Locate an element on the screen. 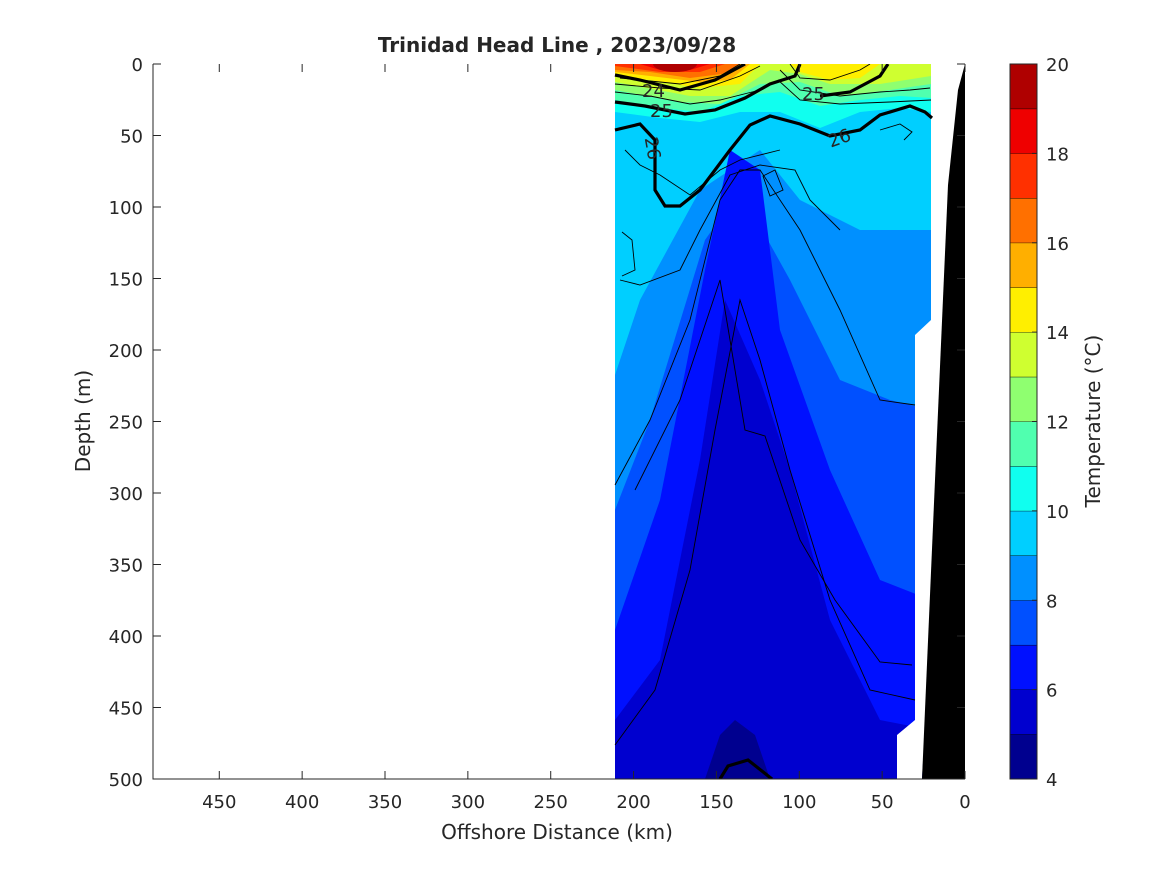 Image resolution: width=1167 pixels, height=875 pixels. x-tick-label: 0 is located at coordinates (964, 802).